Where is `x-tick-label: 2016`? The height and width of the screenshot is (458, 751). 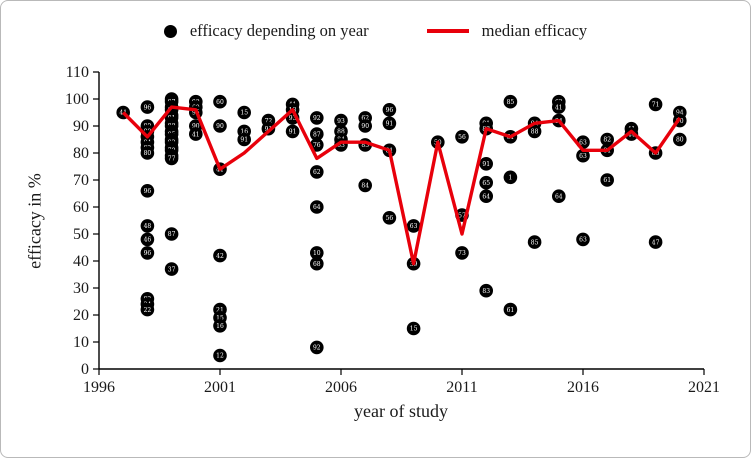
x-tick-label: 2016 is located at coordinates (583, 387).